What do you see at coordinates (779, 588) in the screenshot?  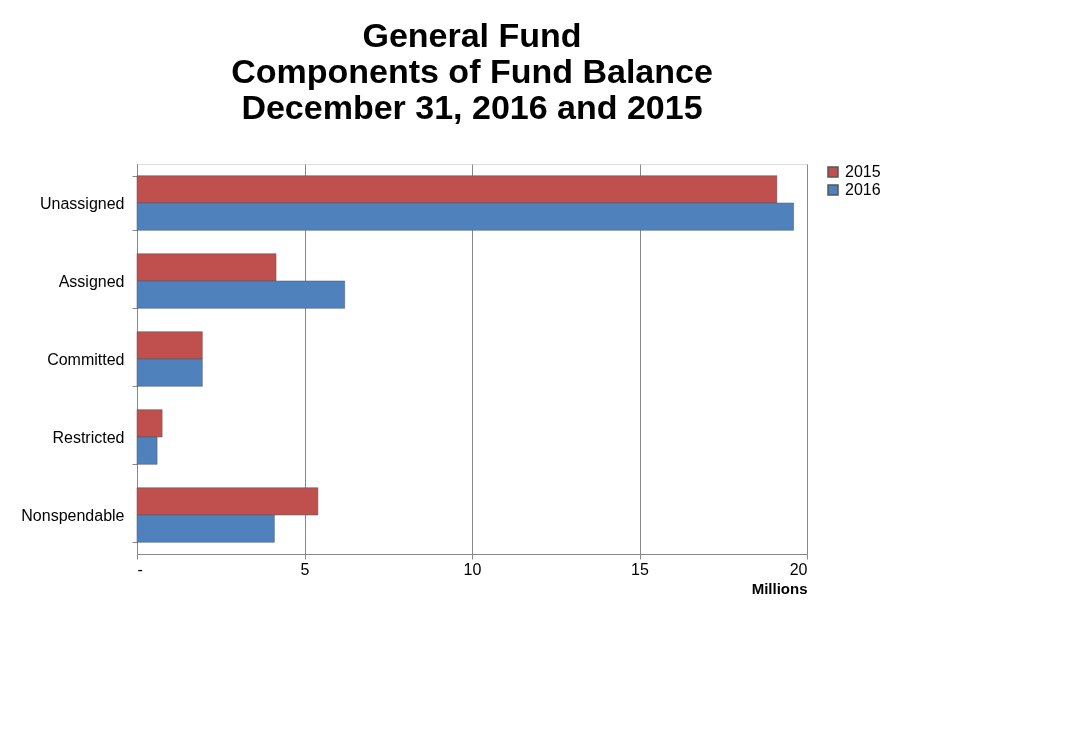 I see `x-axis-title: Millions` at bounding box center [779, 588].